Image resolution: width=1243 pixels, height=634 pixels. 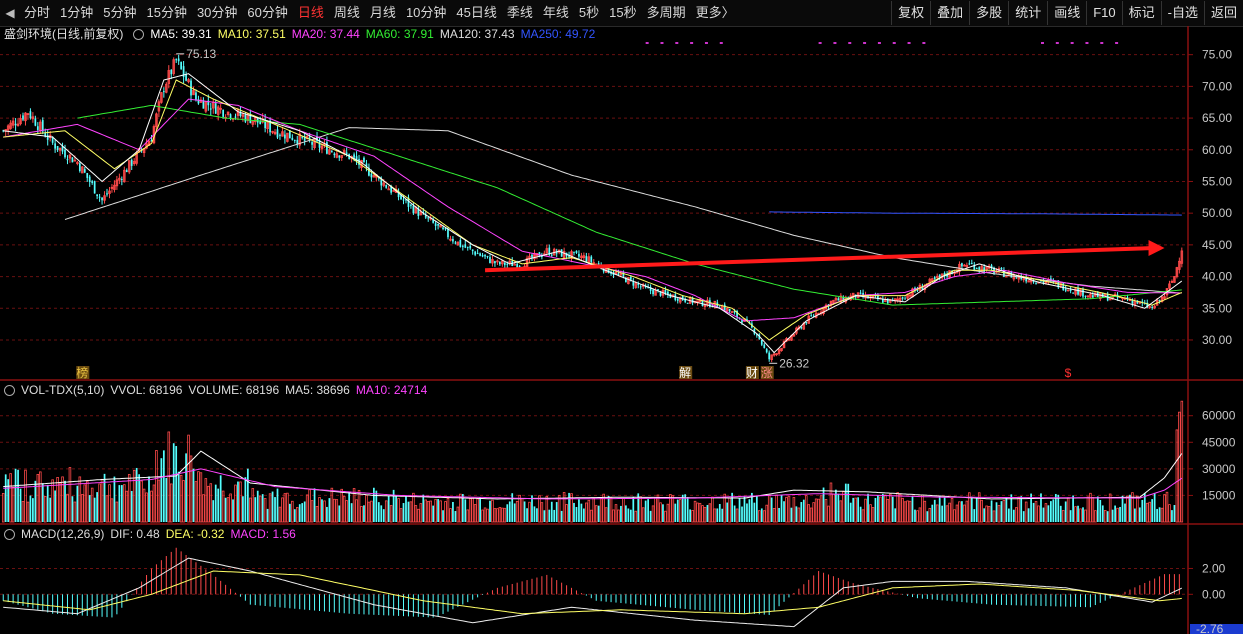 I want to click on period-tab: 多周期, so click(x=666, y=12).